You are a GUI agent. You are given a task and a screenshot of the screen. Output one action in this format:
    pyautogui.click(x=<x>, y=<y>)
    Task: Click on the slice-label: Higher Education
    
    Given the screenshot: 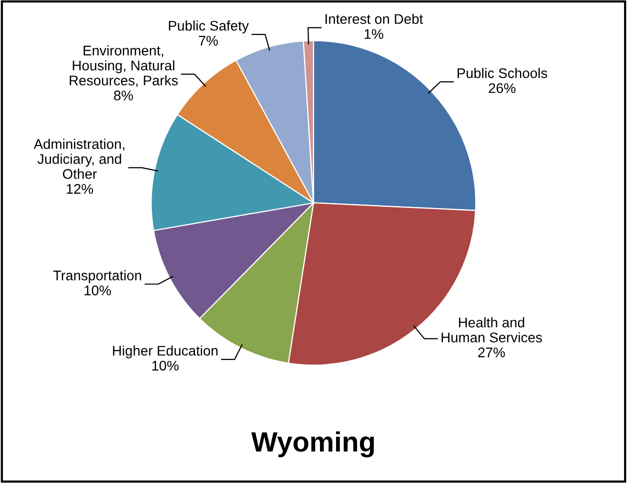 What is the action you would take?
    pyautogui.click(x=165, y=351)
    